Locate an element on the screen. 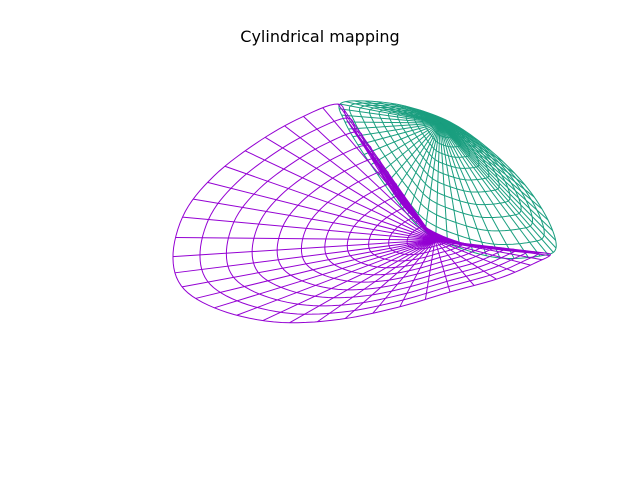  chart-title: Cylindrical mapping is located at coordinates (320, 36).